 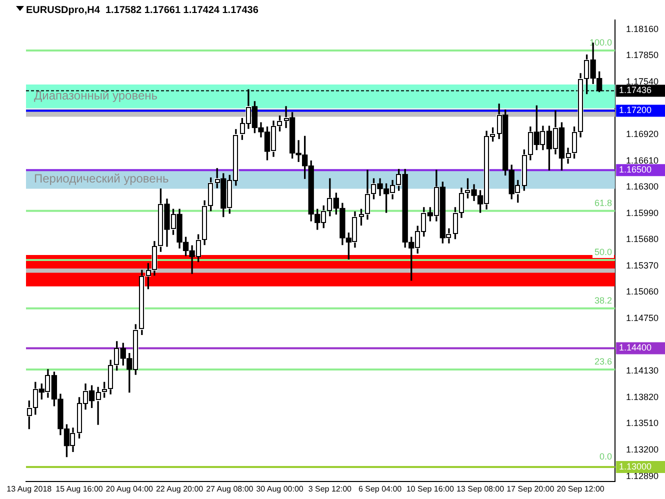 What do you see at coordinates (642, 160) in the screenshot?
I see `y-tick-label: 1.16610` at bounding box center [642, 160].